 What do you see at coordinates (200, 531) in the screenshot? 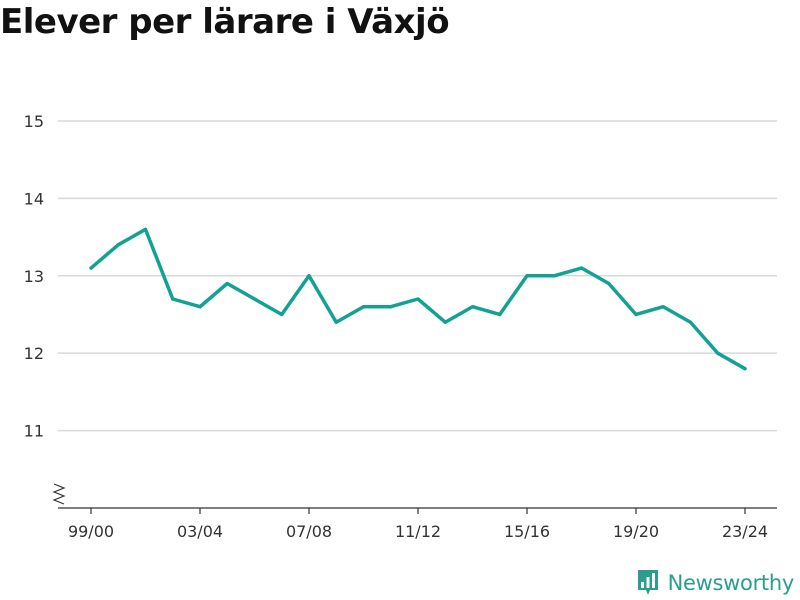
I see `x-tick-label: 03/04` at bounding box center [200, 531].